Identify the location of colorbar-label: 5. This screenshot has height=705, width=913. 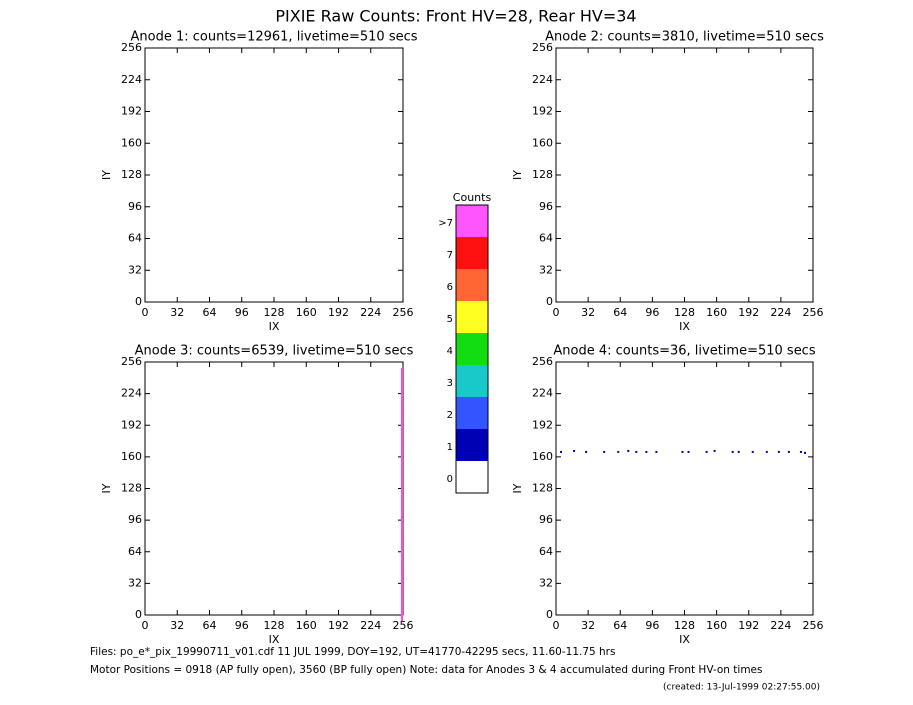
(450, 319).